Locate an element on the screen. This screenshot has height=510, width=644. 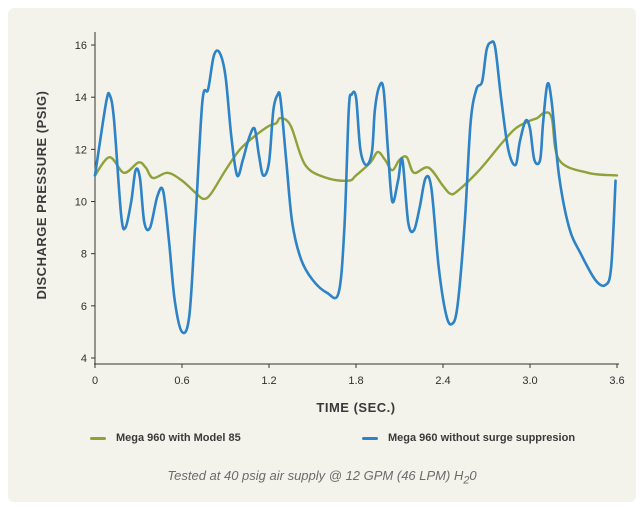
footnote-suffix: 0 is located at coordinates (473, 475).